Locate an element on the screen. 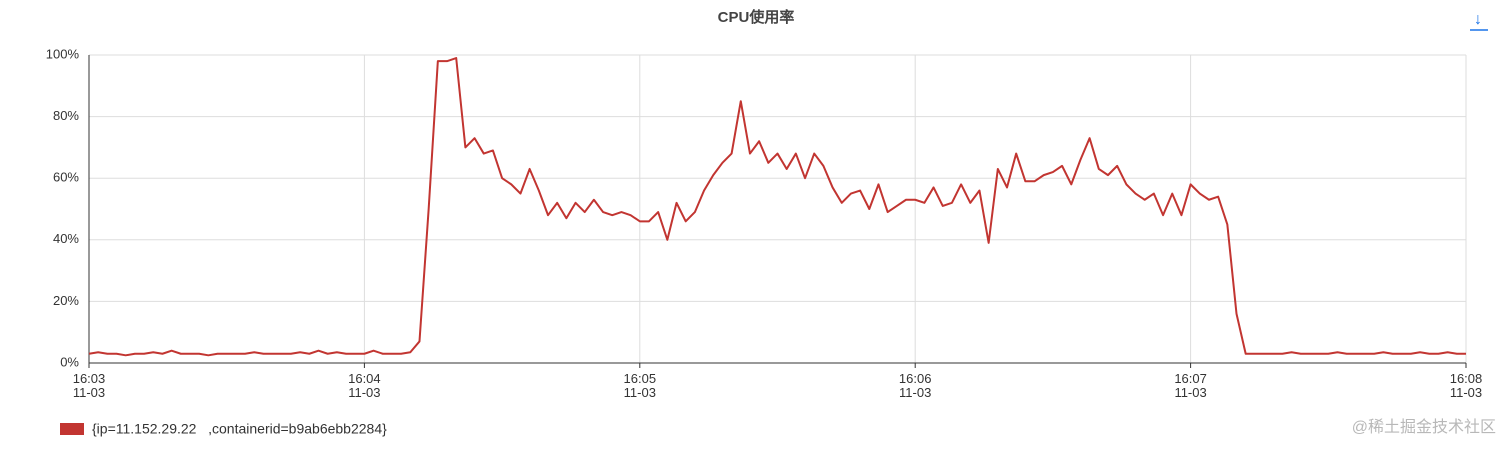  y-tick-label: 20% is located at coordinates (66, 300).